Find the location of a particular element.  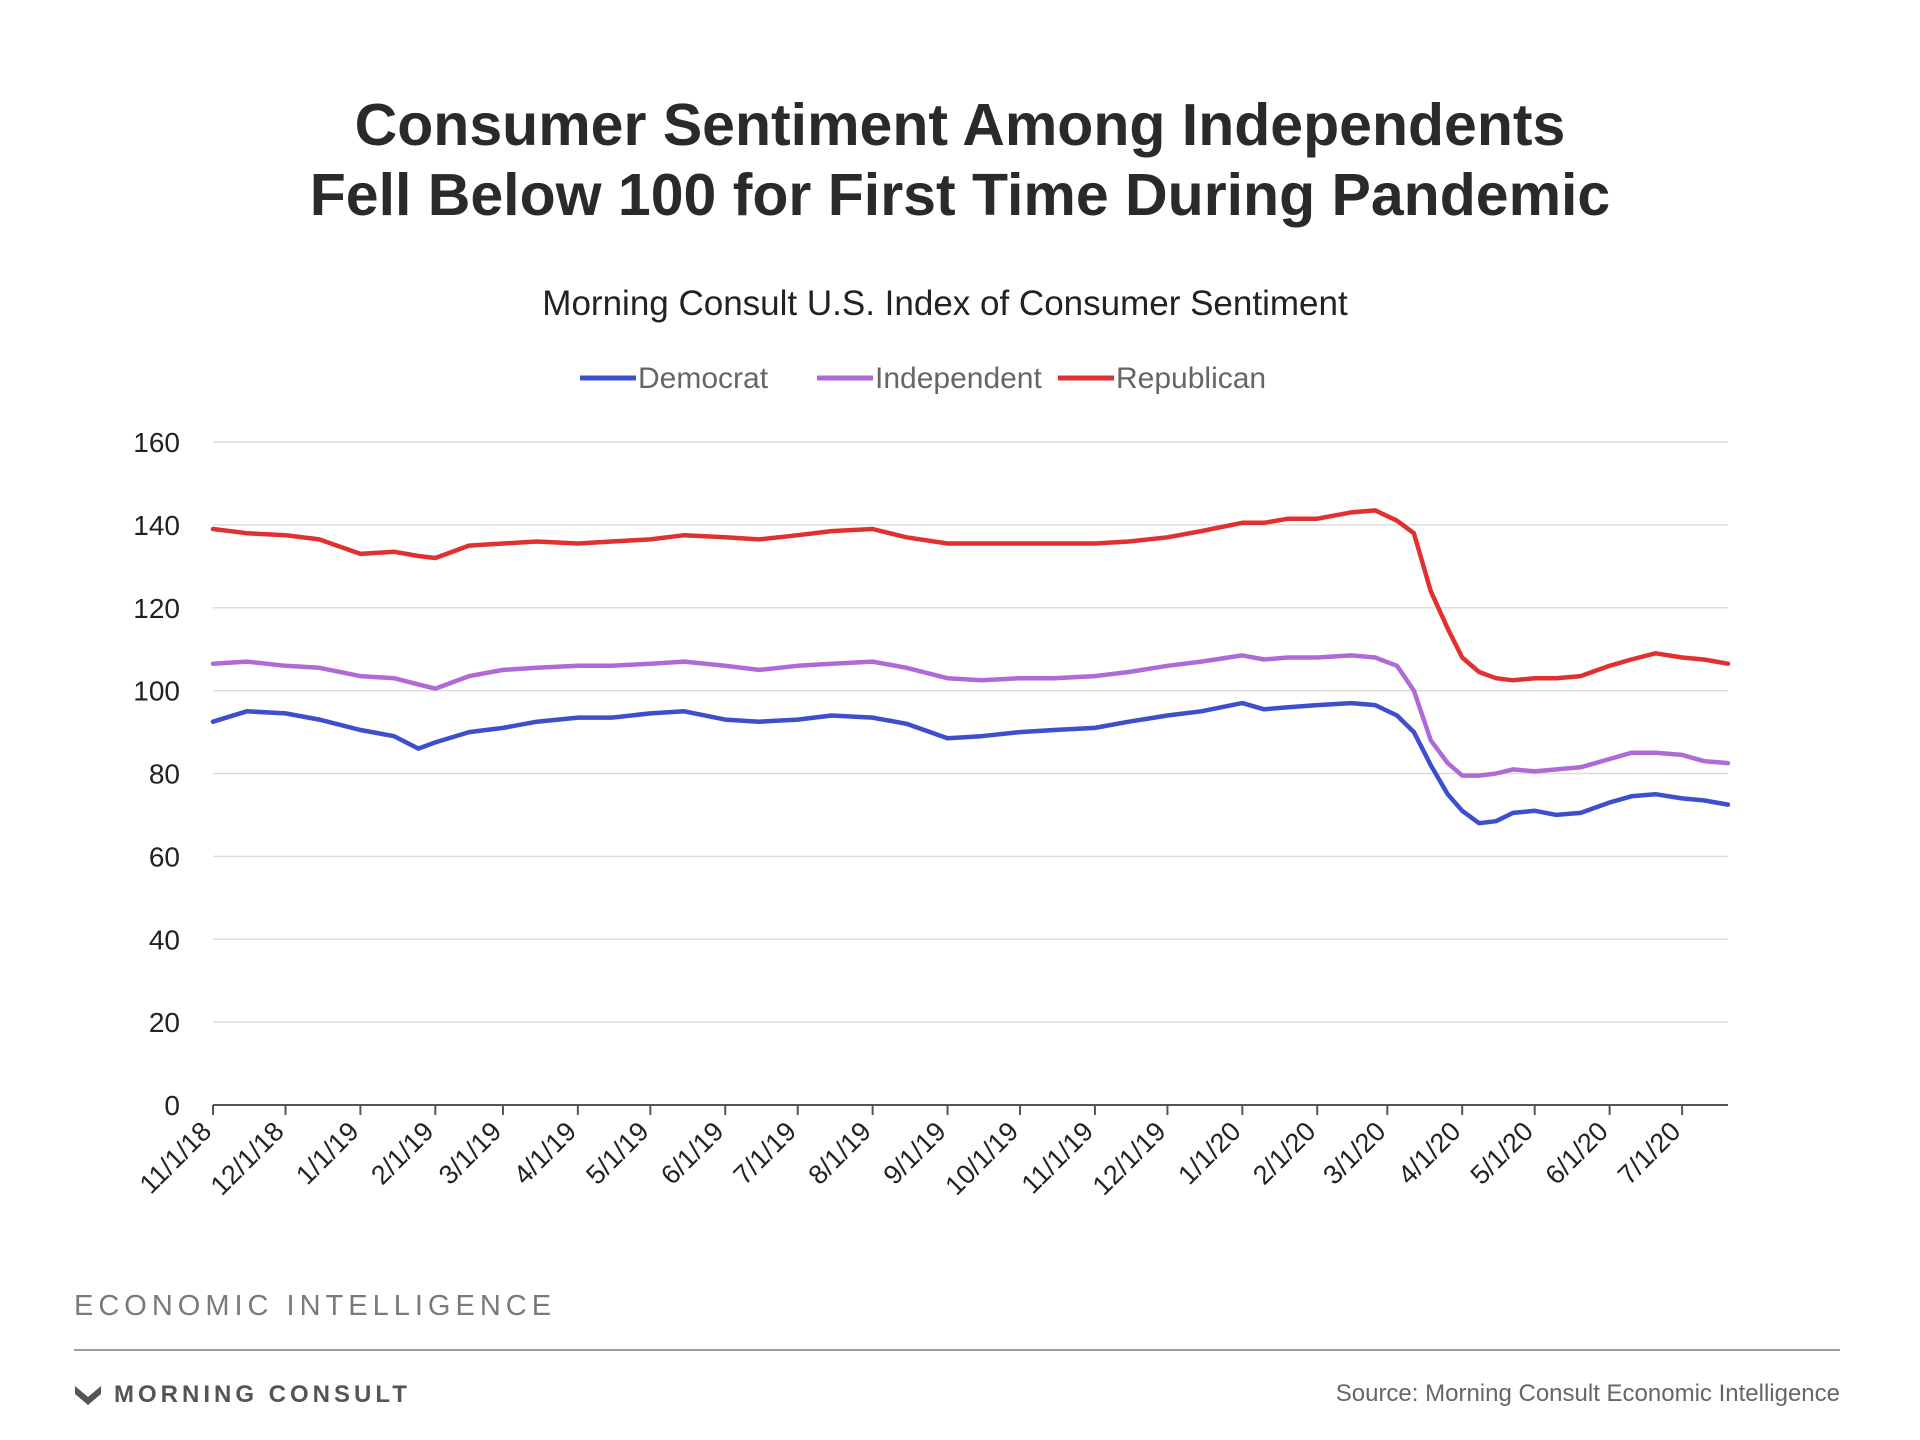

x-tick-label: 1/1/19 is located at coordinates (327, 1153).